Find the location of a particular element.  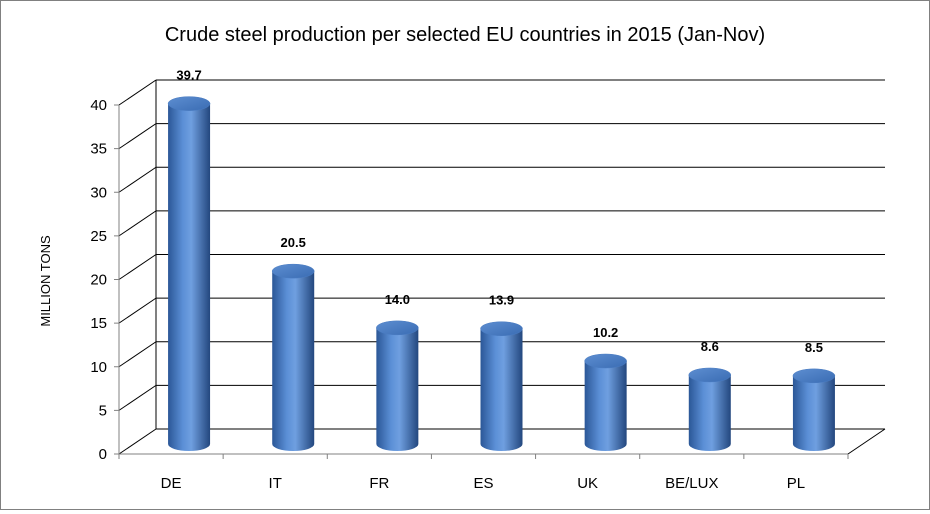

y-tick-labels: 0 5 10 15 20 25 30 35 40 is located at coordinates (98, 280).